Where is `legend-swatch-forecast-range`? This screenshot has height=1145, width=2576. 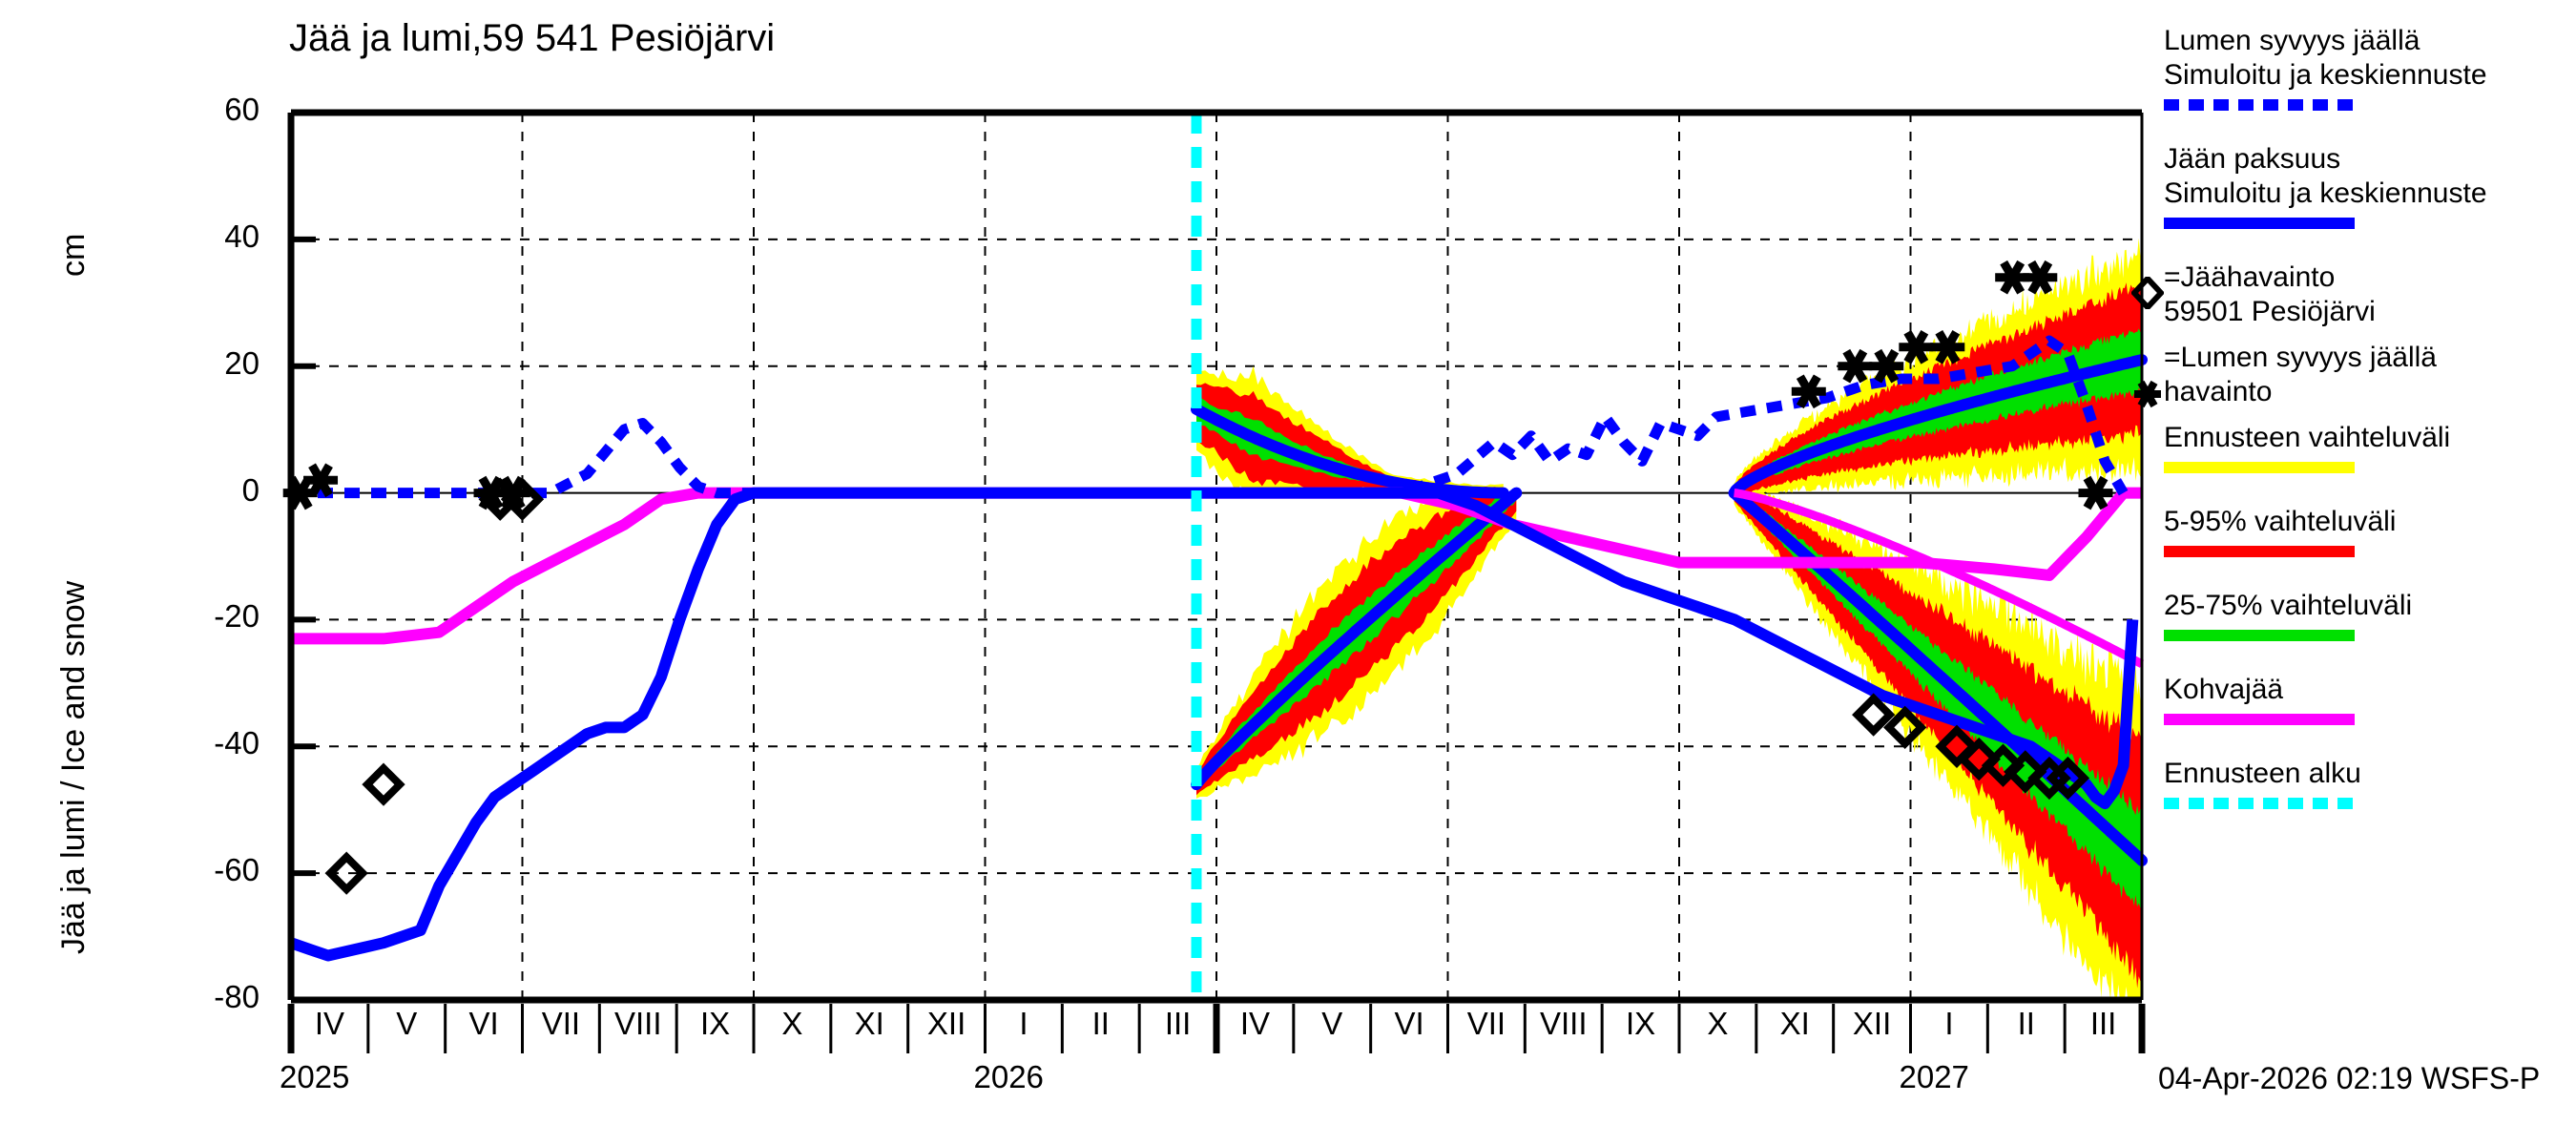
legend-swatch-forecast-range is located at coordinates (2259, 468).